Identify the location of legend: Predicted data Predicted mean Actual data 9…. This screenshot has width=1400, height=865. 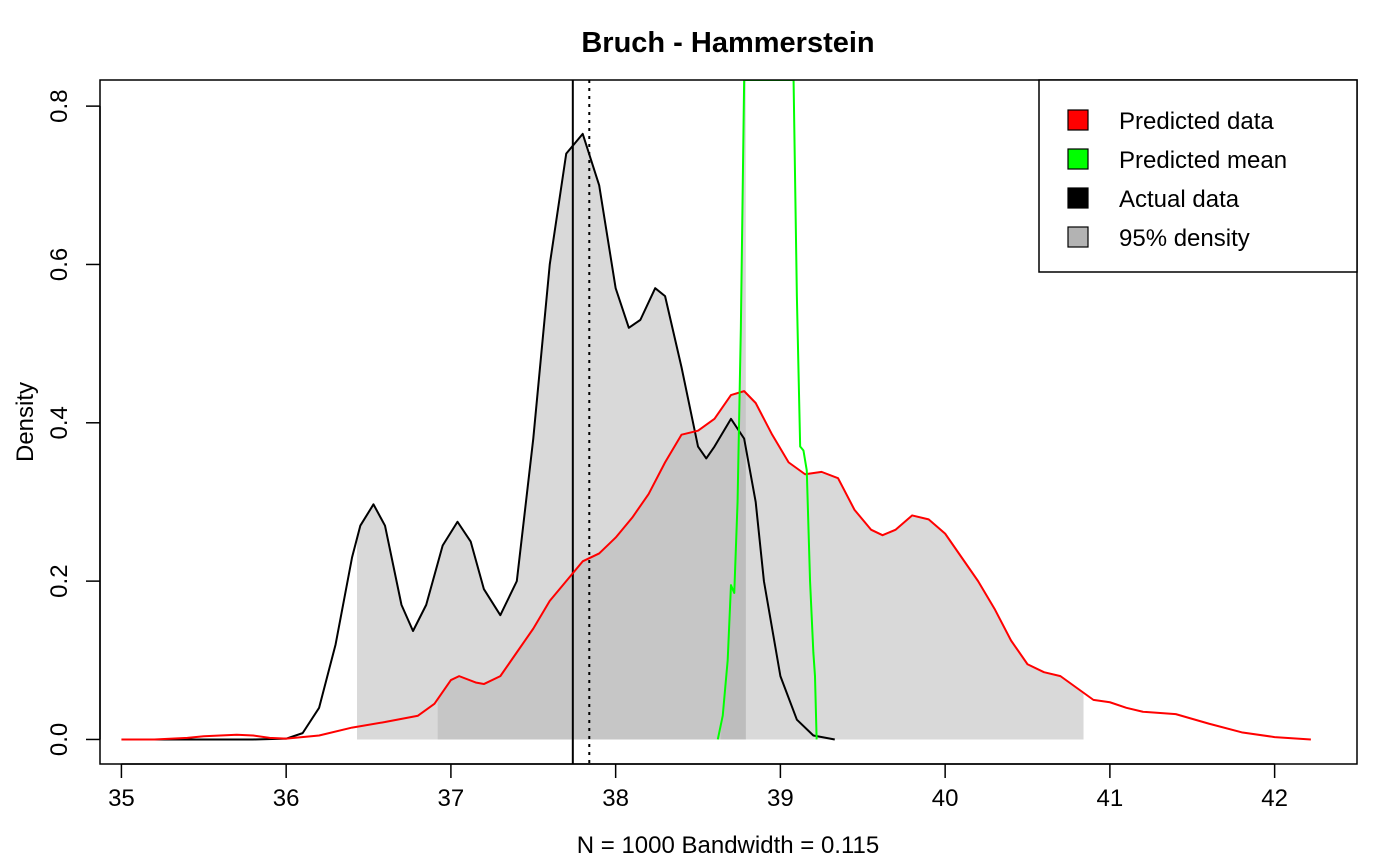
(1198, 176).